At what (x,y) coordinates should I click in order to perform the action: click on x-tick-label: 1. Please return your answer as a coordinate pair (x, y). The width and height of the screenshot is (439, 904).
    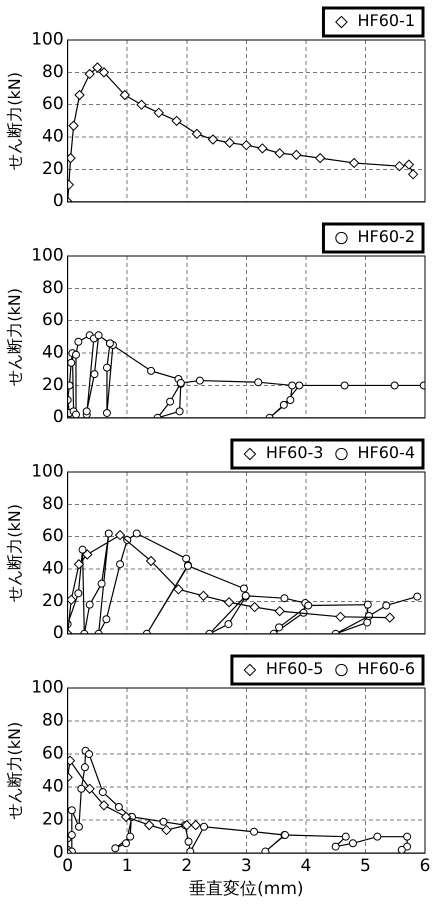
    Looking at the image, I should click on (127, 866).